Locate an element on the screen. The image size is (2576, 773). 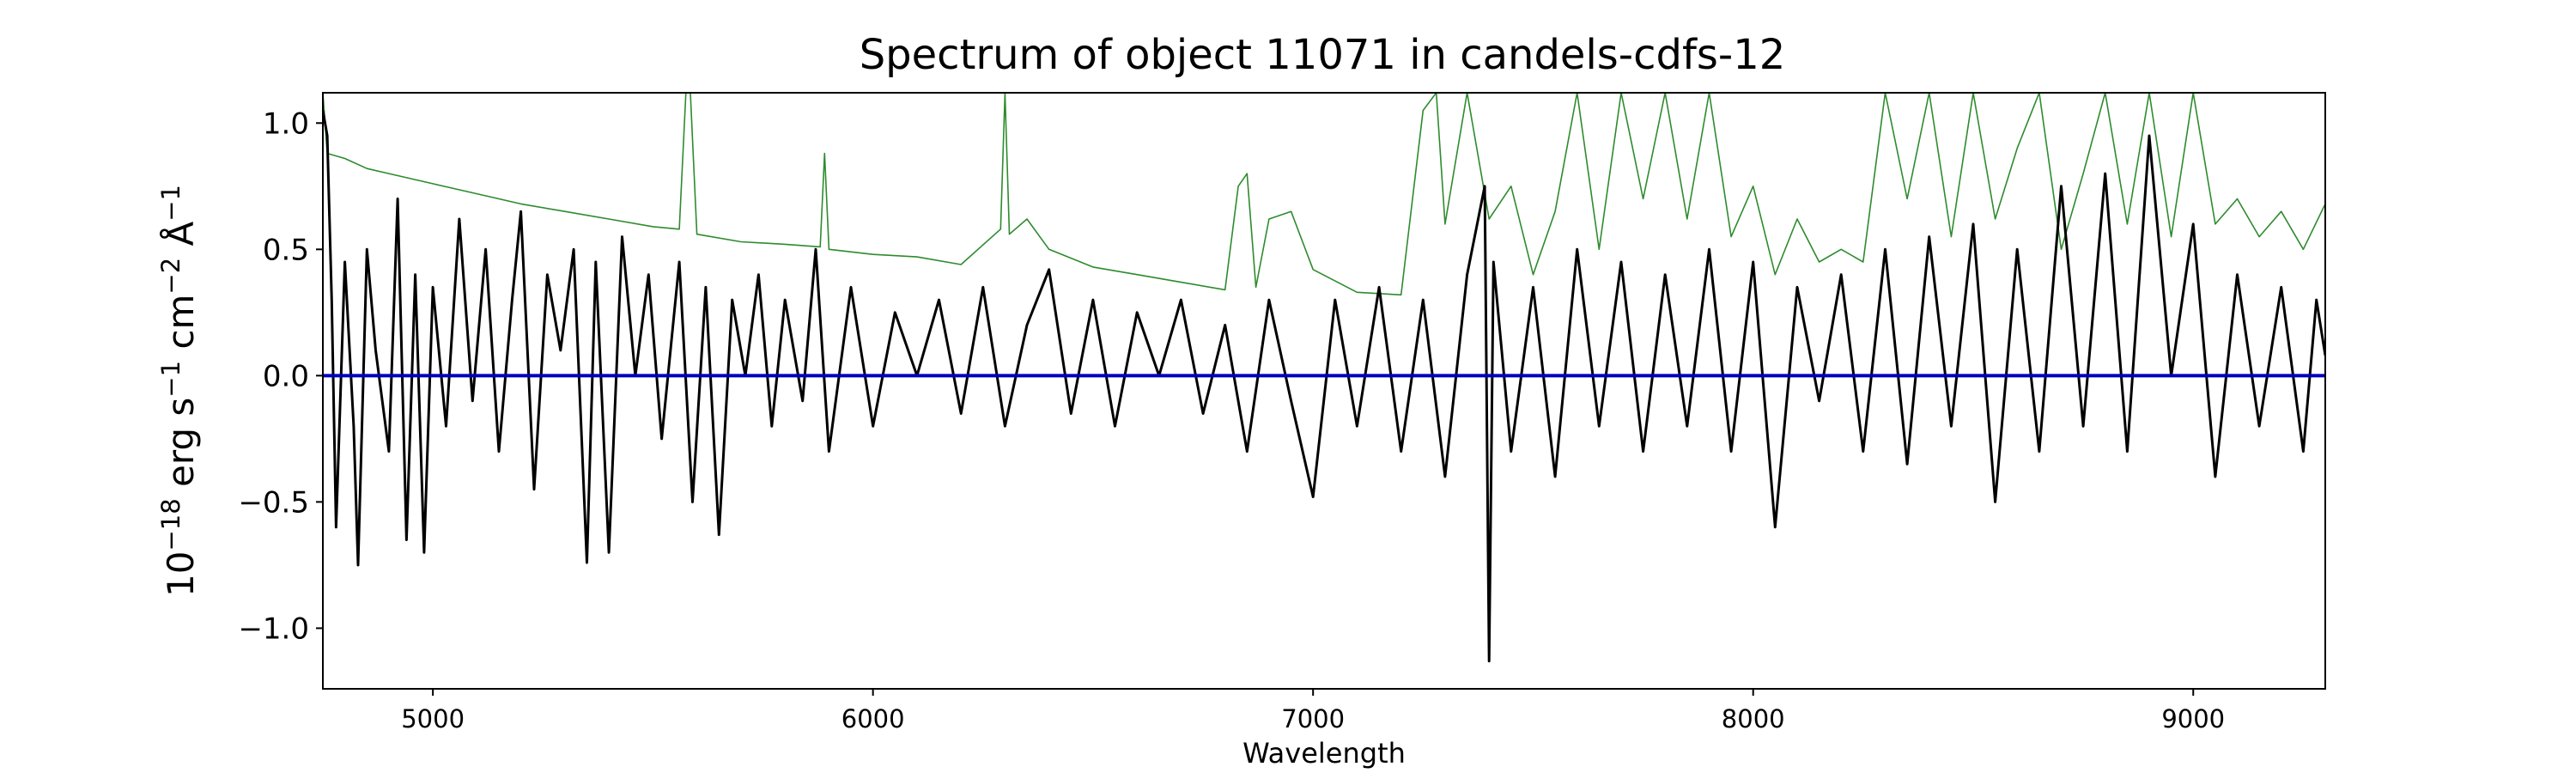
x-tick-label: 7000 is located at coordinates (1313, 718).